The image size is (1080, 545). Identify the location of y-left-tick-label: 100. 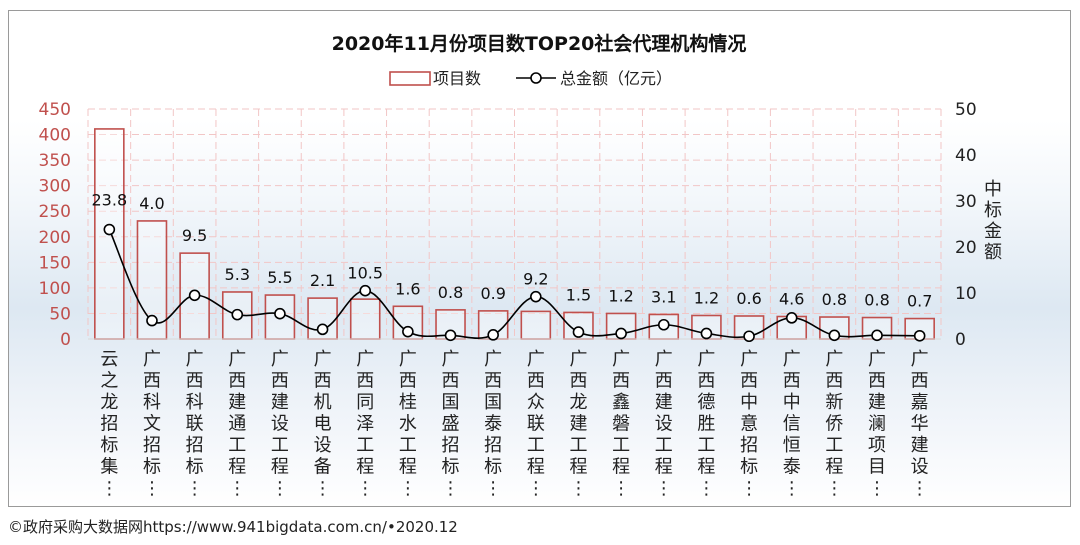
(55, 289).